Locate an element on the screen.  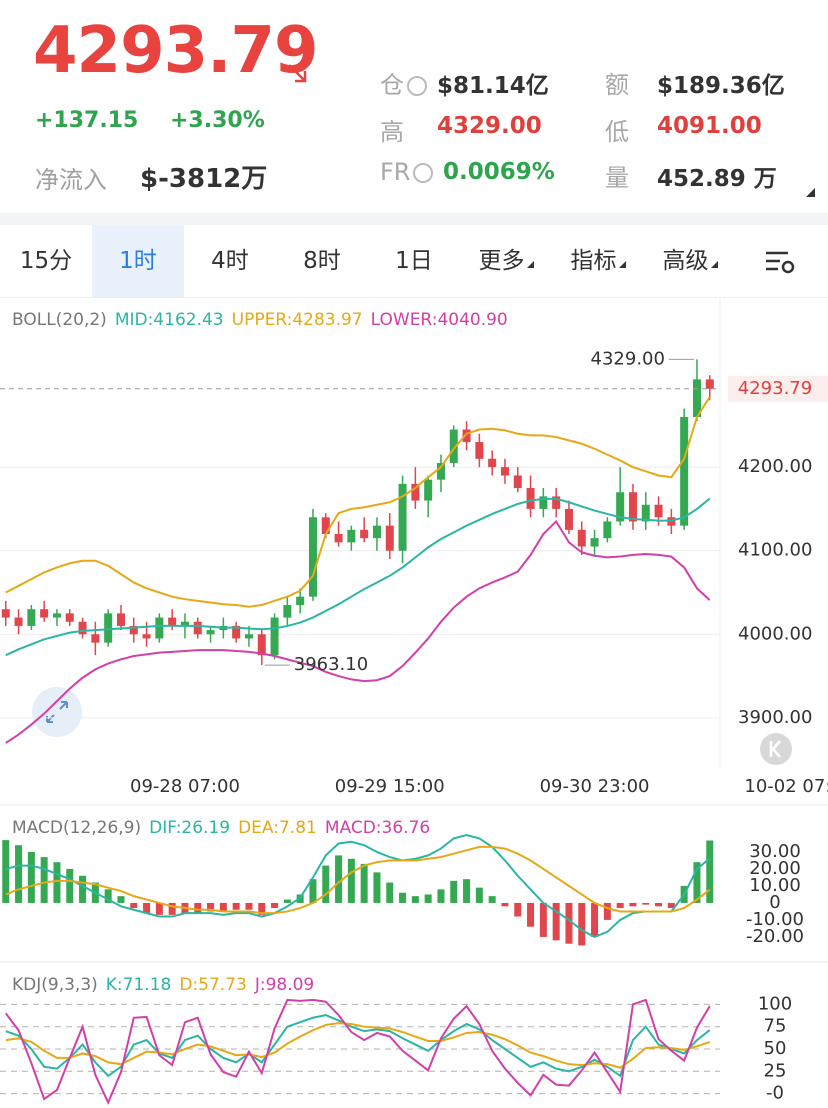
legend-label: DIF:26.19 is located at coordinates (189, 828).